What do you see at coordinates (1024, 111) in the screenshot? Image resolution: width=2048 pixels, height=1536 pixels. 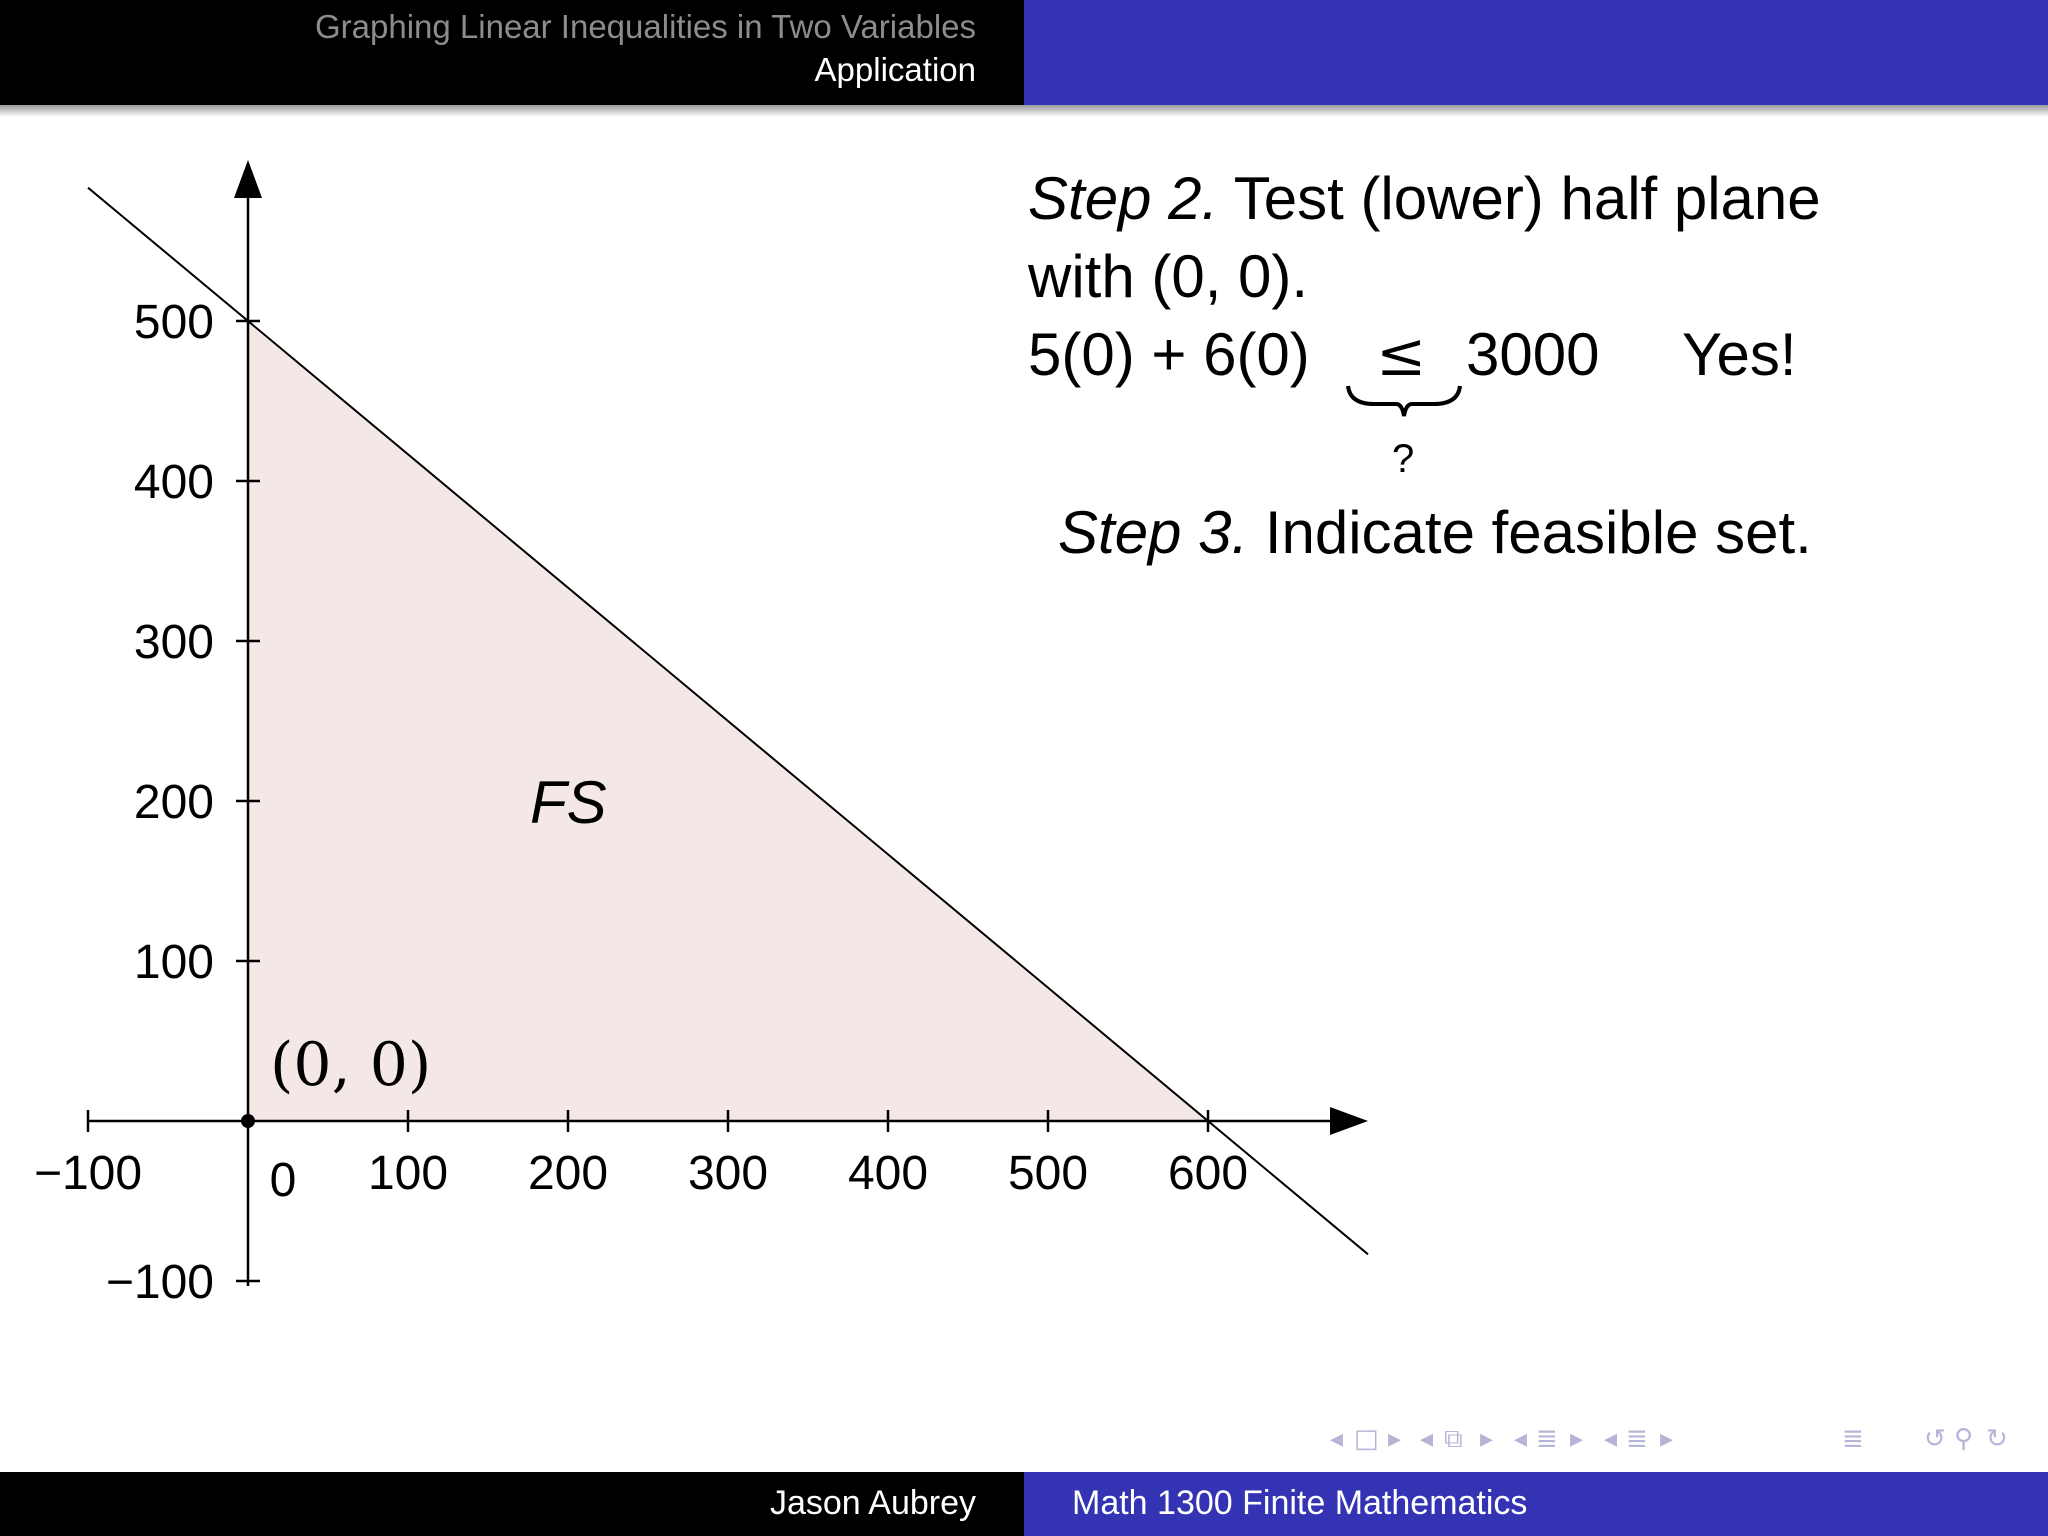 I see `header-shadow` at bounding box center [1024, 111].